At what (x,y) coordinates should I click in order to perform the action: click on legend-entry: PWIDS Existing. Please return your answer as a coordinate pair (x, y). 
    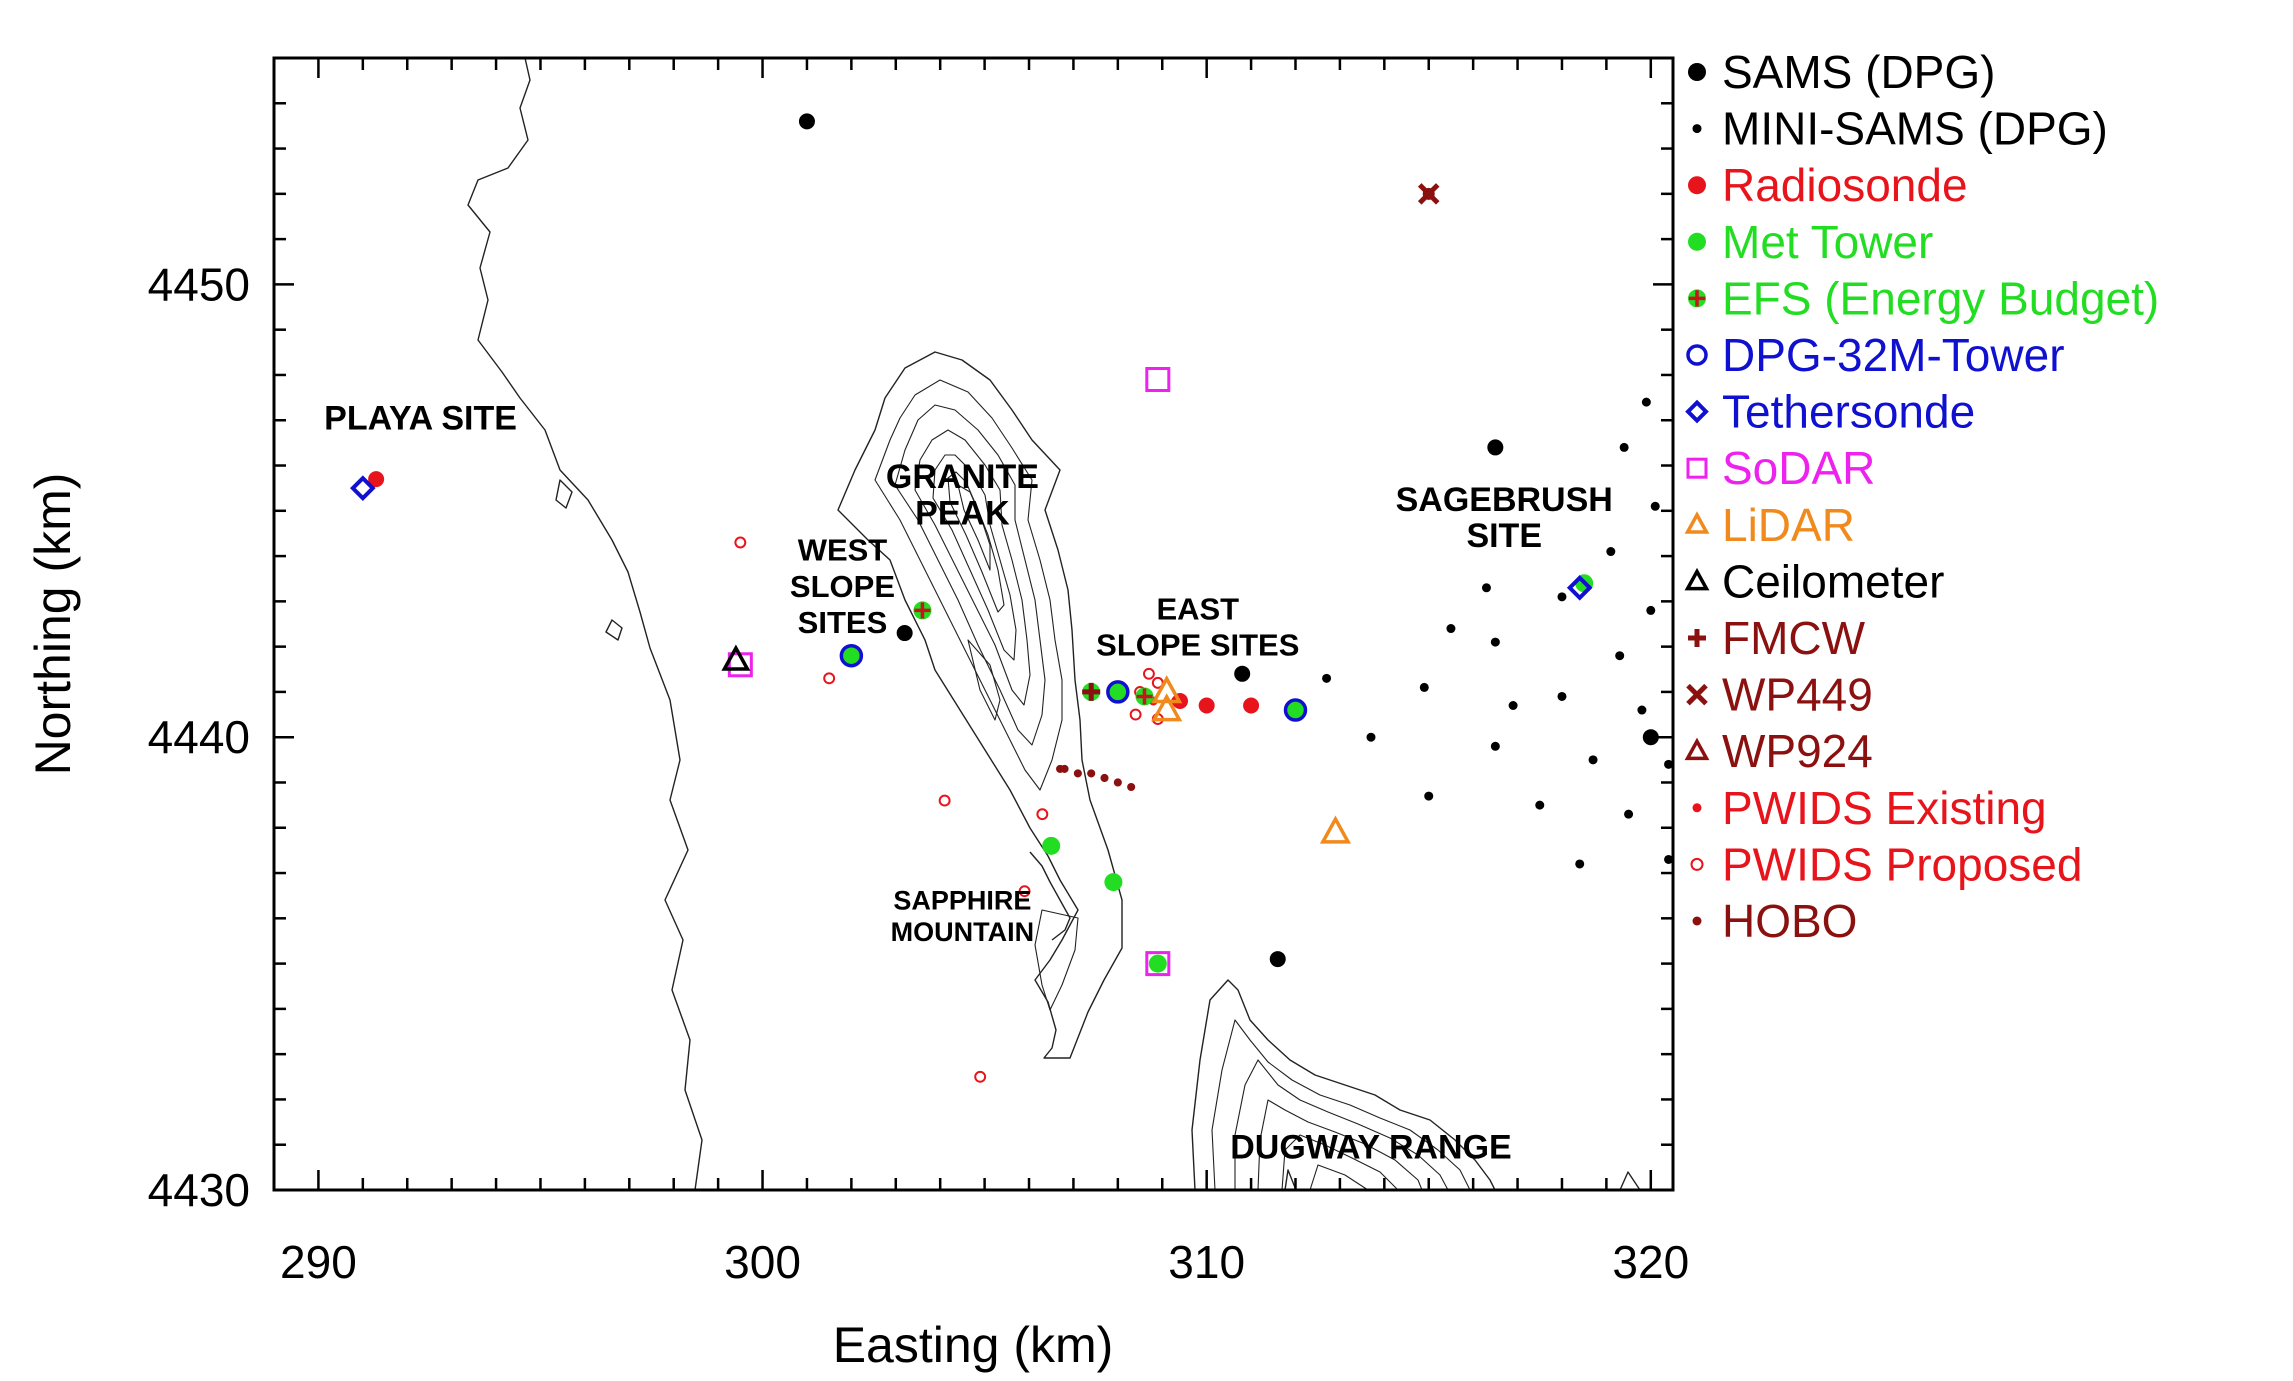
    Looking at the image, I should click on (1869, 808).